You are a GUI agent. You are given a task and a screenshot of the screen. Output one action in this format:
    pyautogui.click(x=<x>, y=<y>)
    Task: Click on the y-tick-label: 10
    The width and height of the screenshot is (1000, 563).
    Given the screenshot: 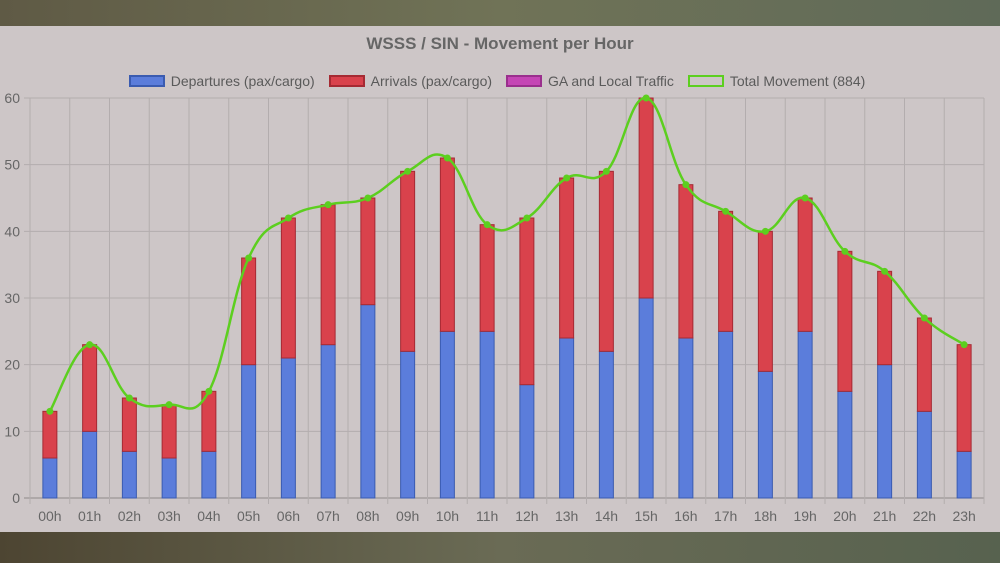 What is the action you would take?
    pyautogui.click(x=12, y=431)
    